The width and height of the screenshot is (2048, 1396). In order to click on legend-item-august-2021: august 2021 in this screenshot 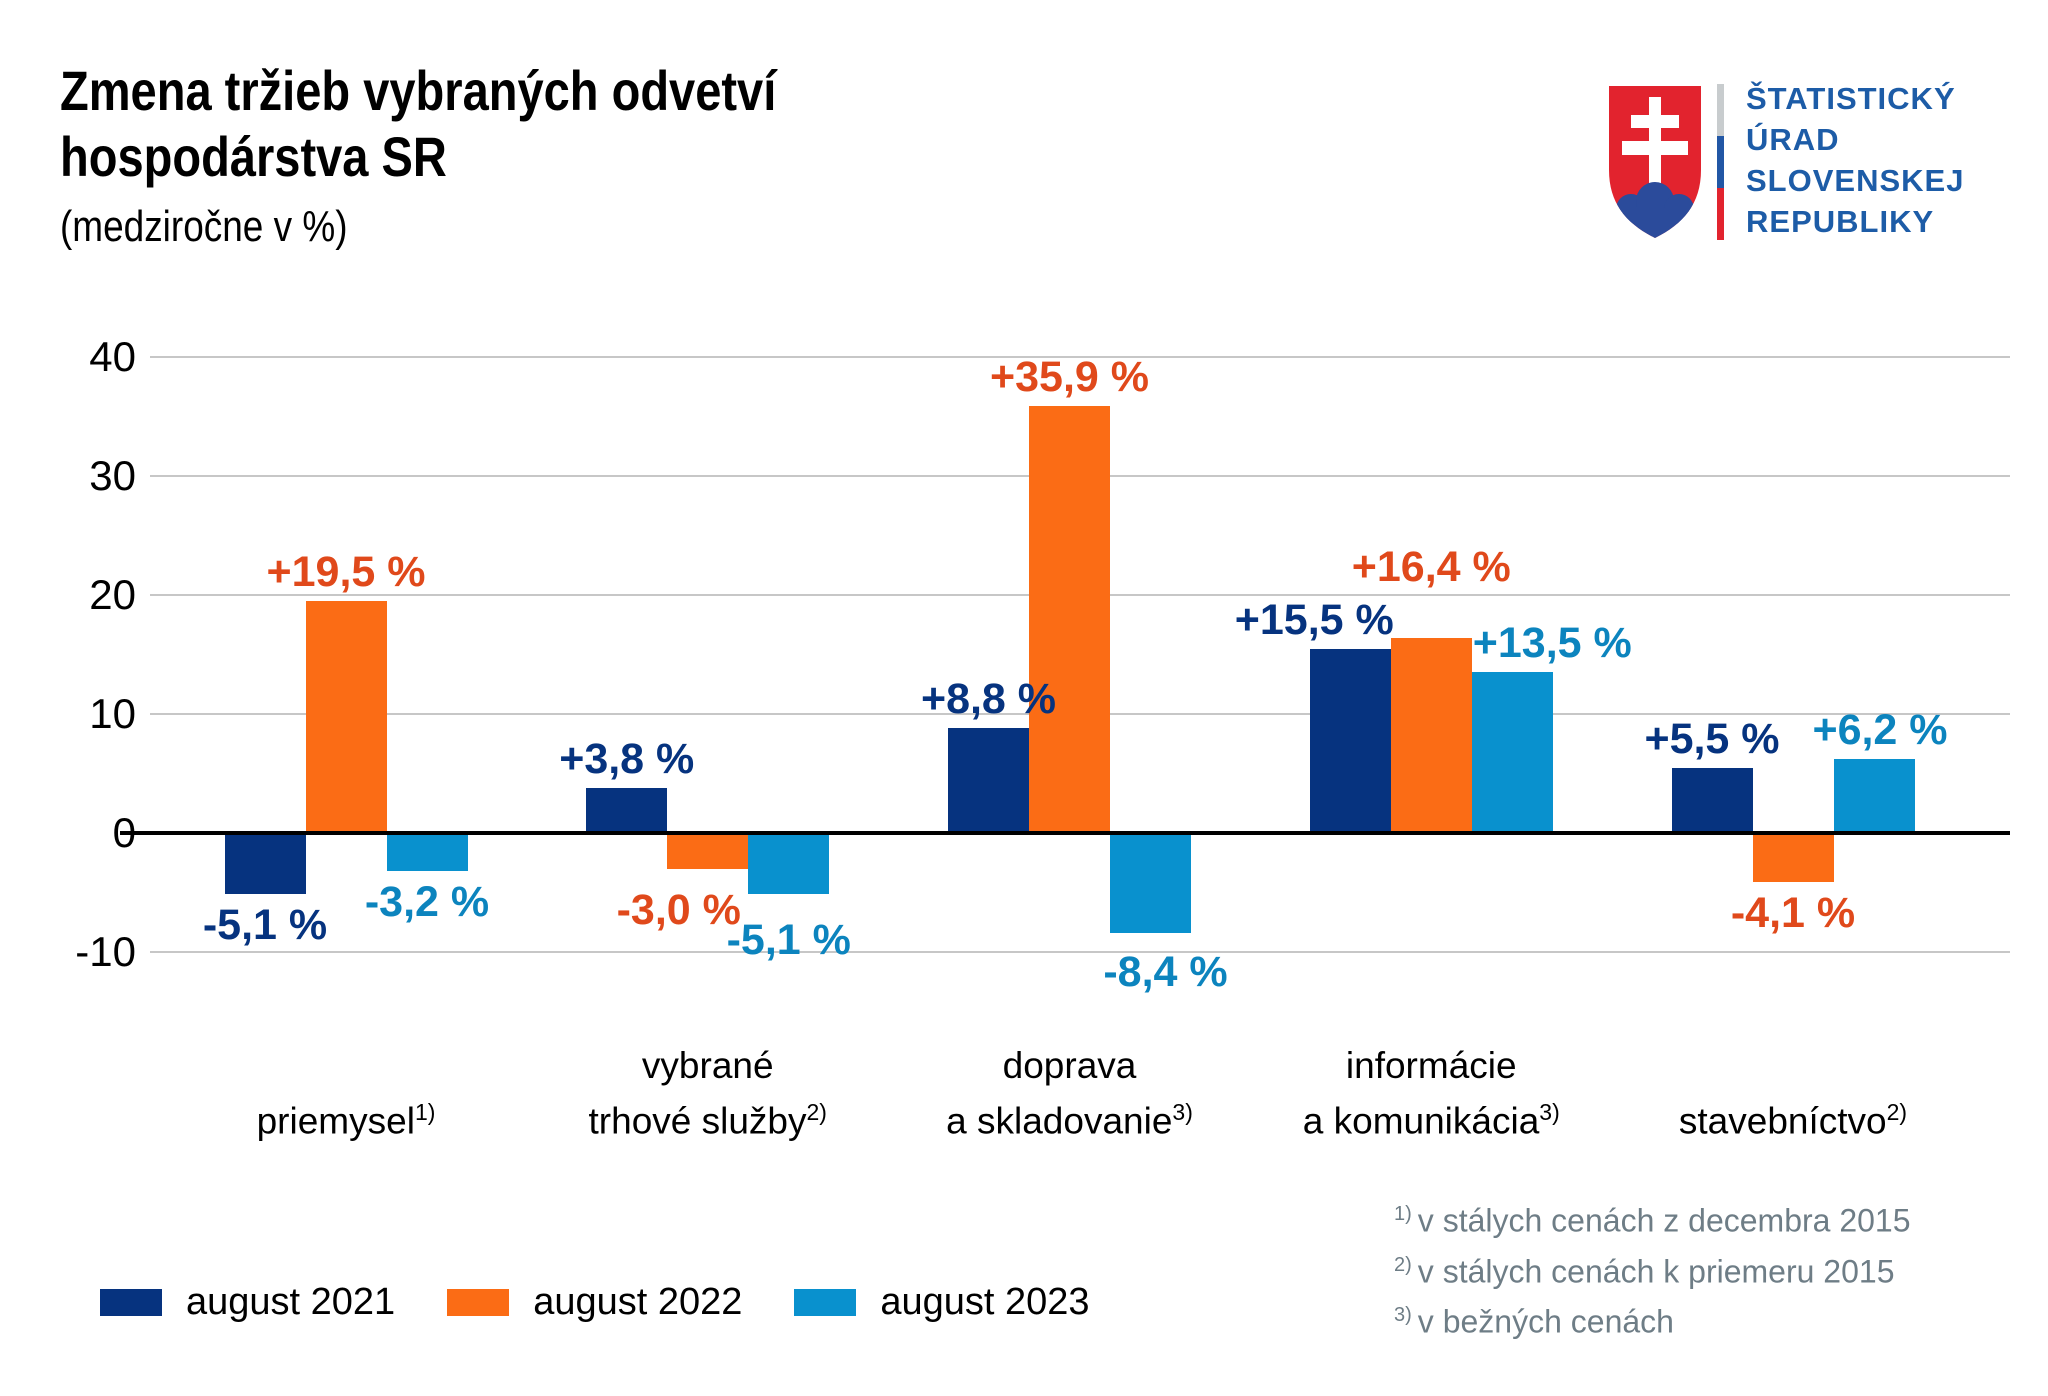, I will do `click(247, 1302)`.